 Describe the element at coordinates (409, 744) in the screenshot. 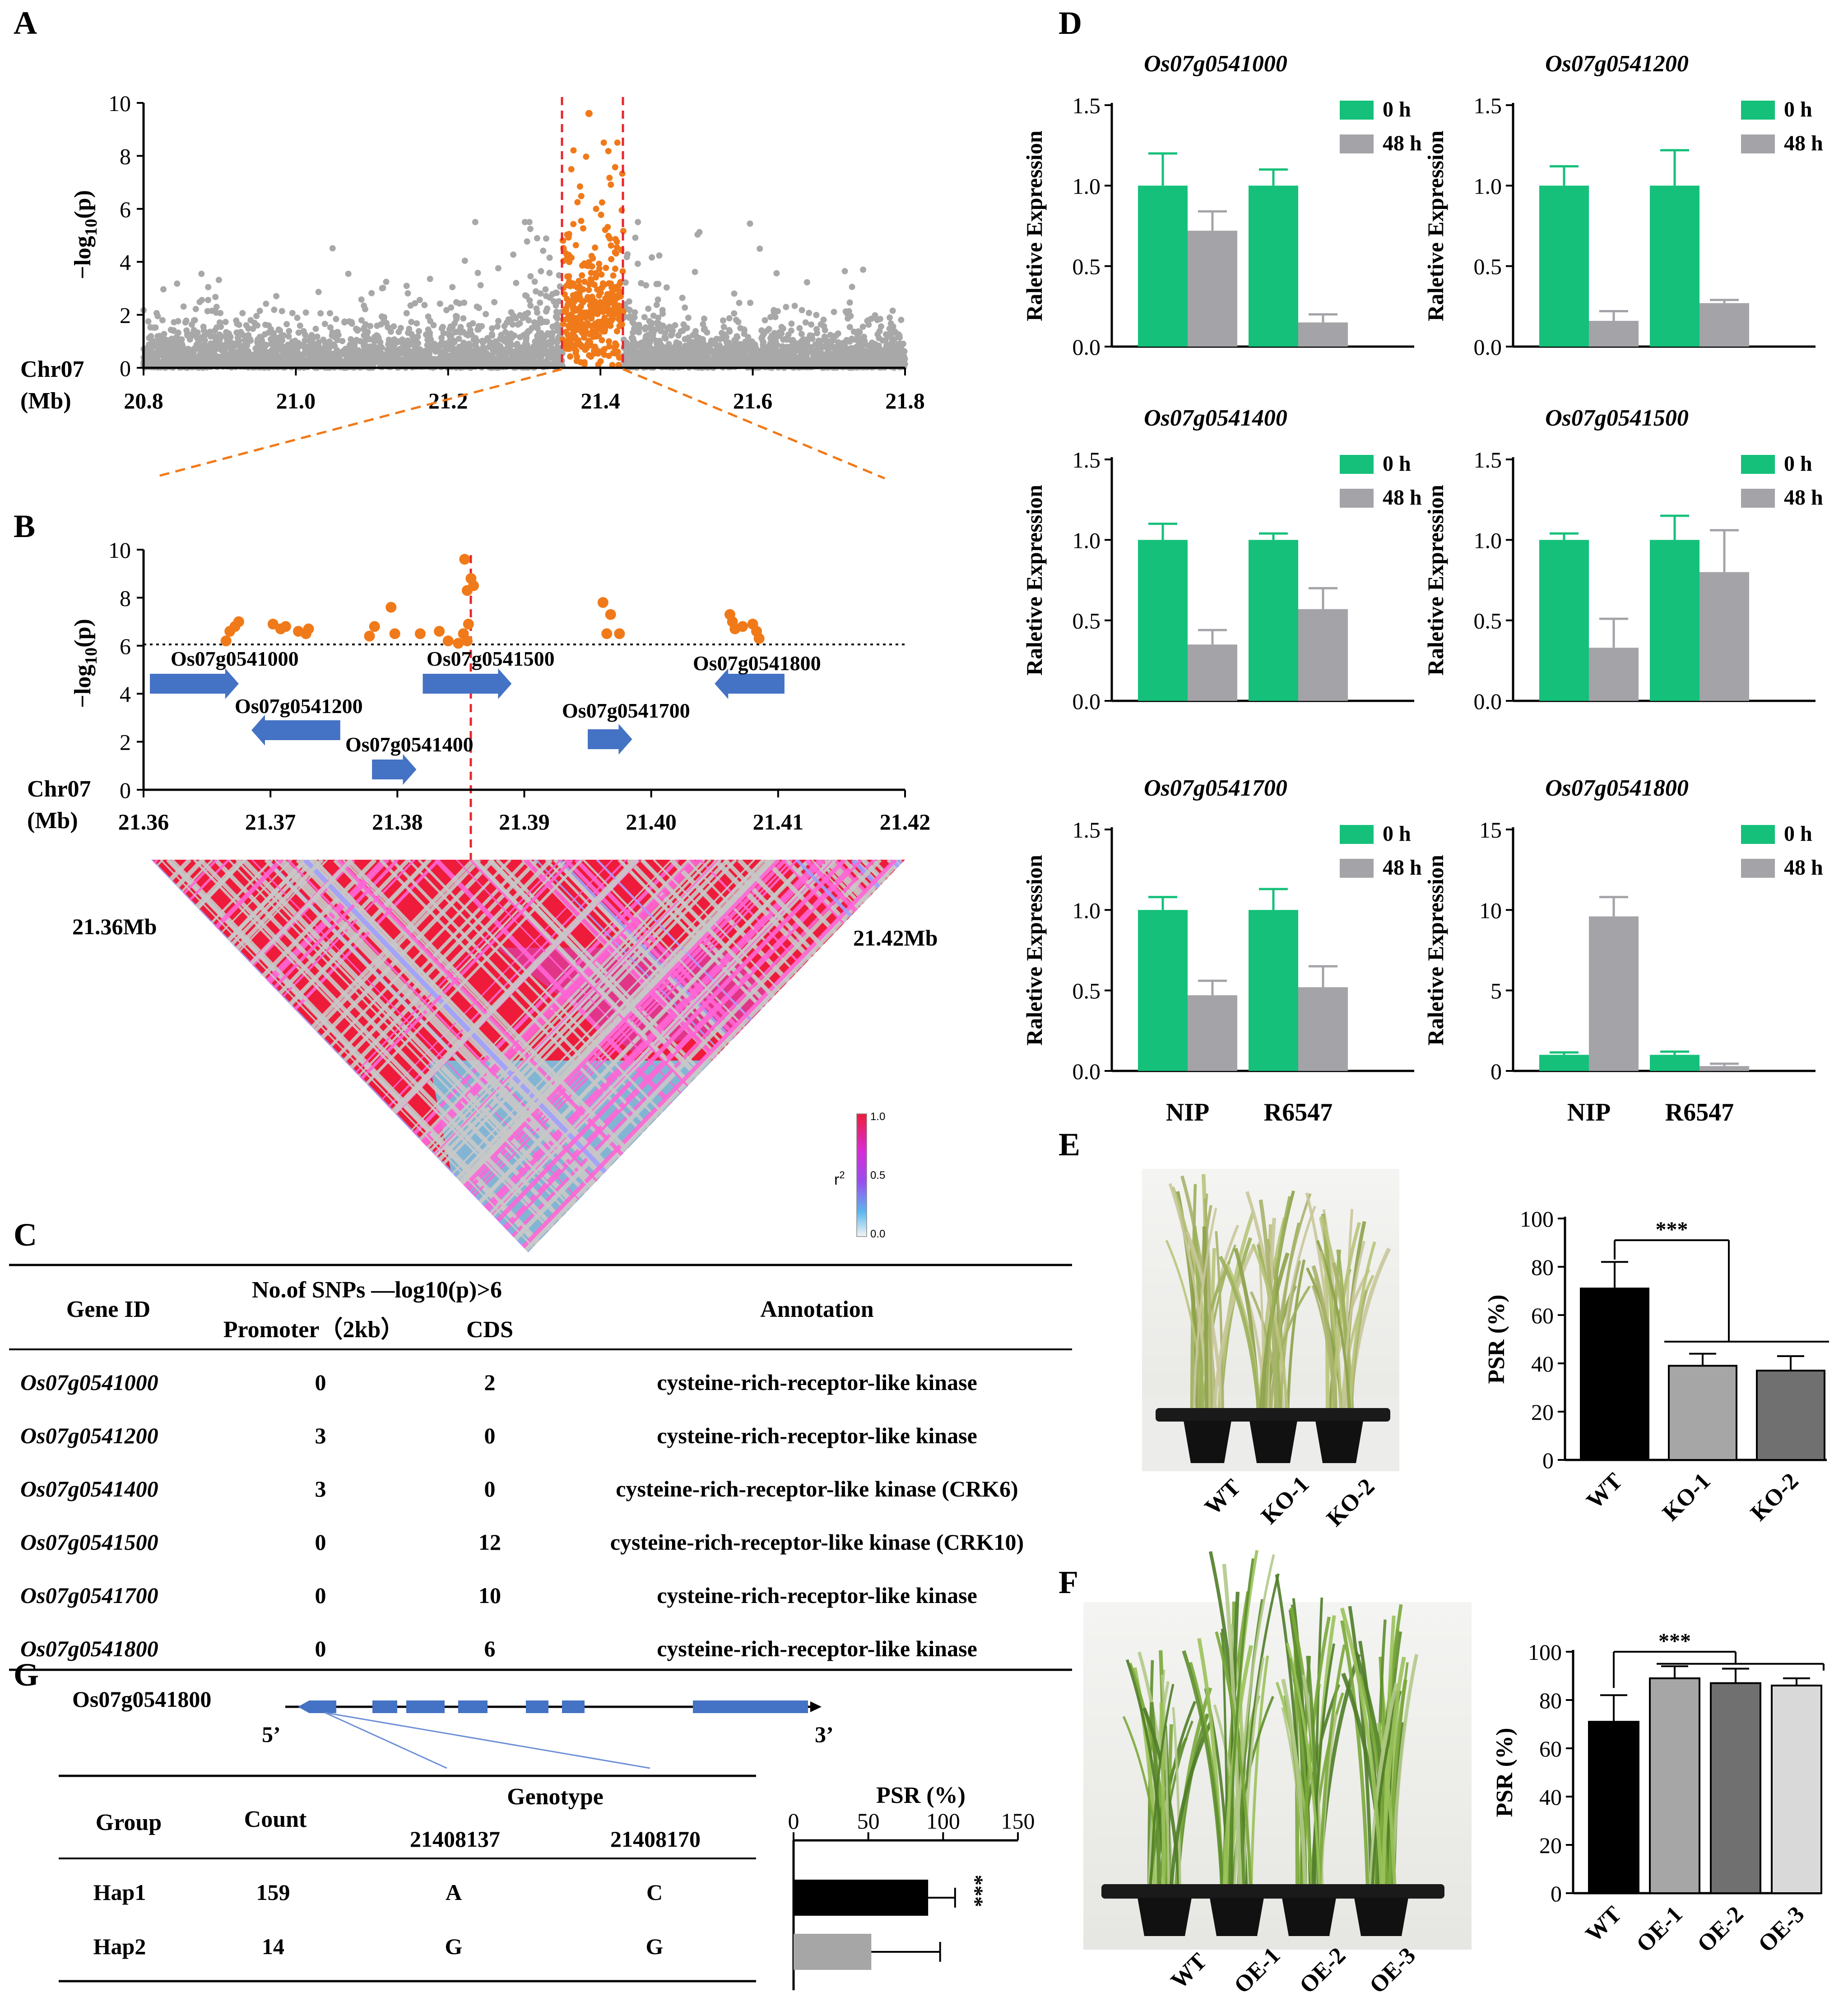

I see `gene-label: Os07g0541400` at that location.